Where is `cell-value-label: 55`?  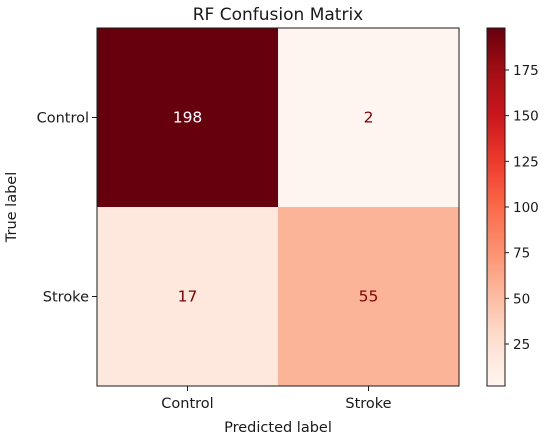 cell-value-label: 55 is located at coordinates (369, 297).